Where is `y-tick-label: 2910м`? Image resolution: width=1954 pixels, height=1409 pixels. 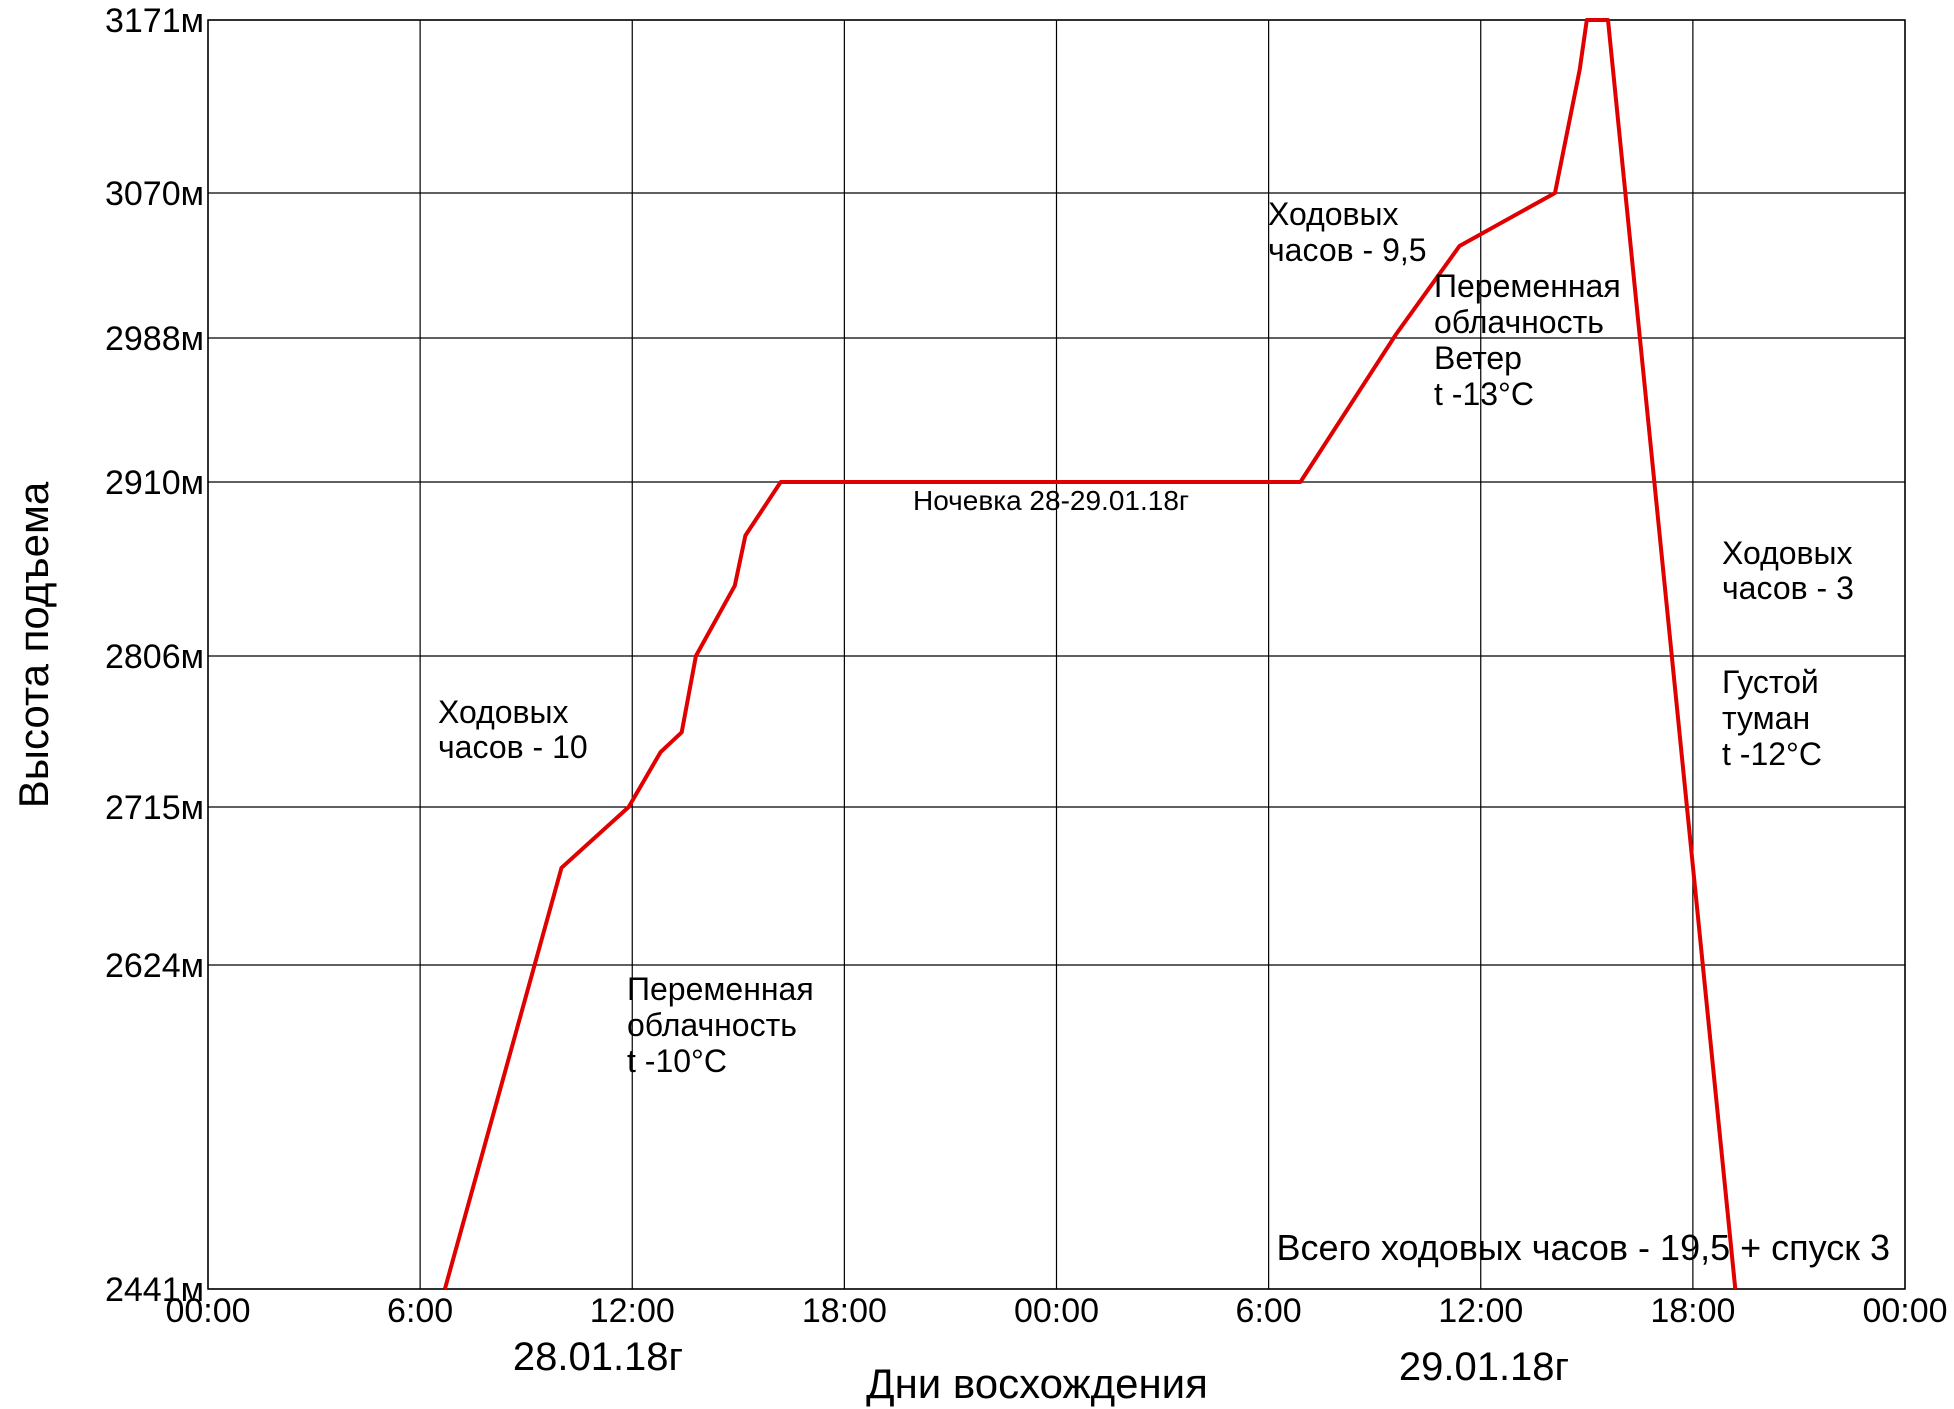 y-tick-label: 2910м is located at coordinates (154, 483).